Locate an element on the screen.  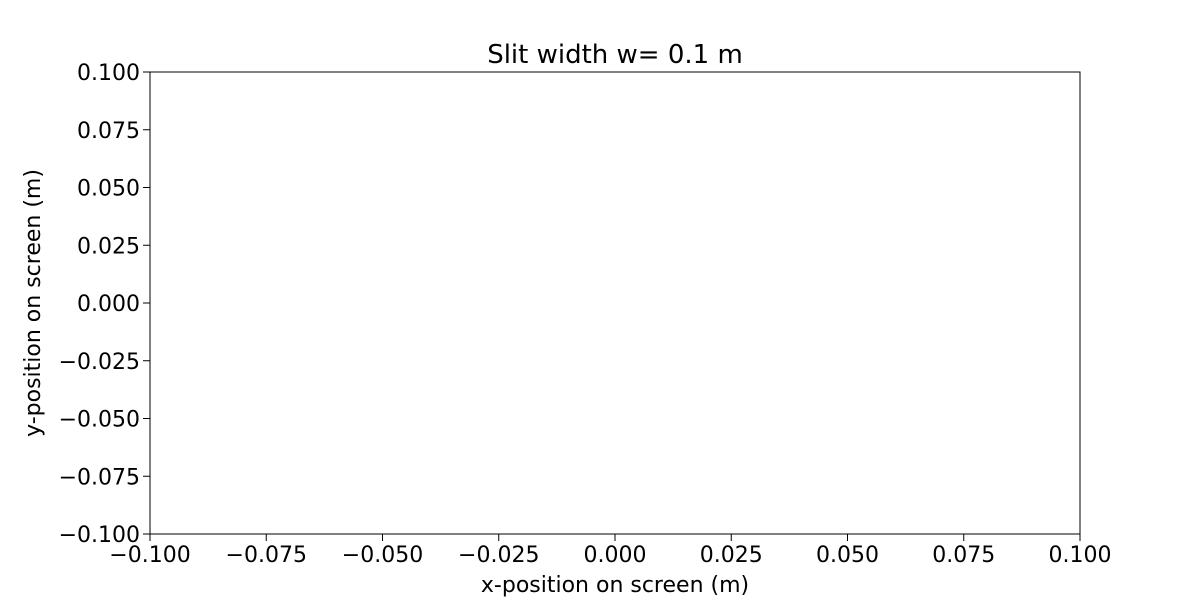
x-axis-label: x-position on screen (m) is located at coordinates (615, 585).